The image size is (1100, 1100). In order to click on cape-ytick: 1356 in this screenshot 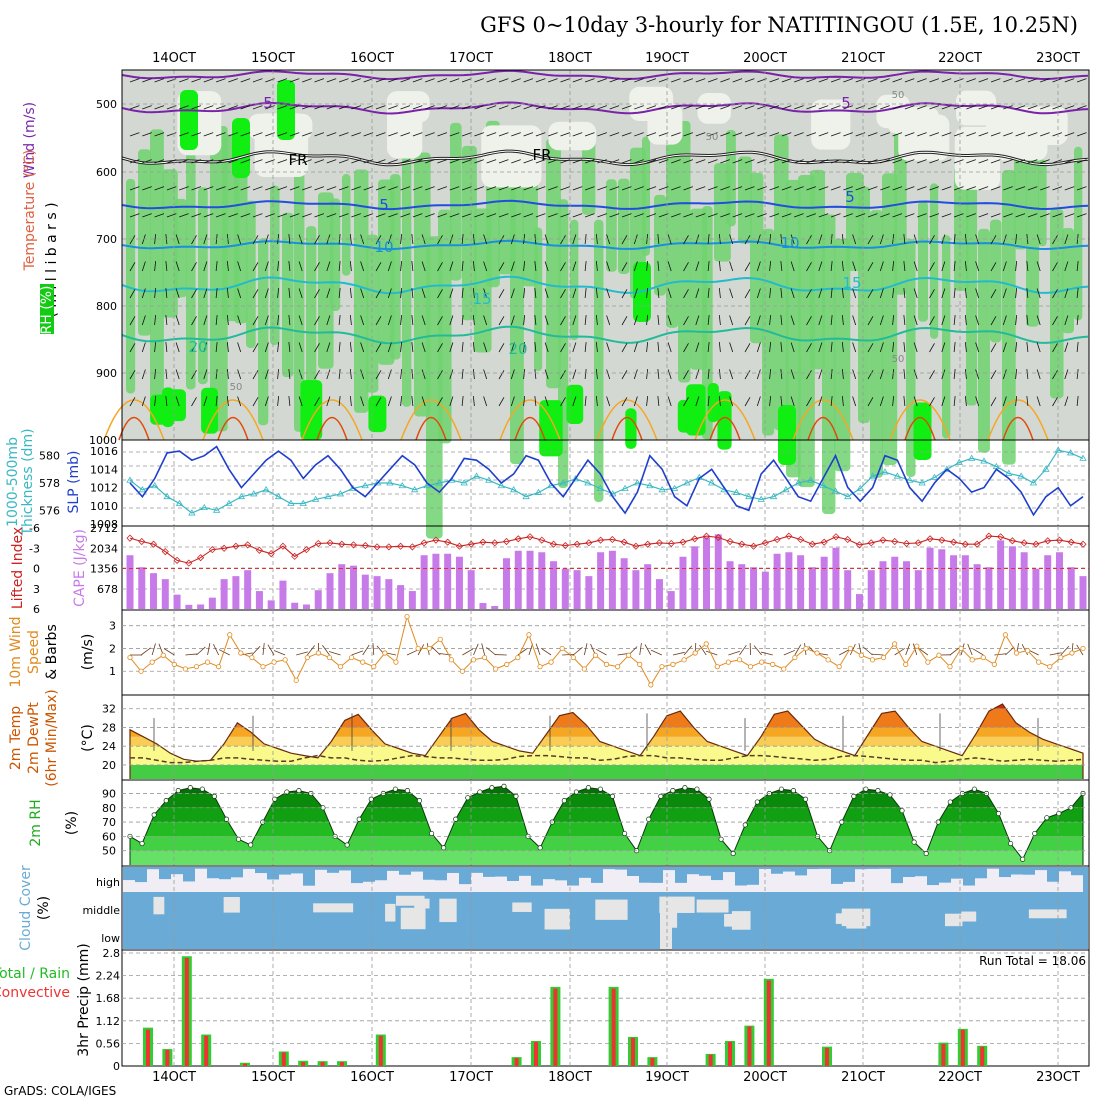, I will do `click(104, 569)`.